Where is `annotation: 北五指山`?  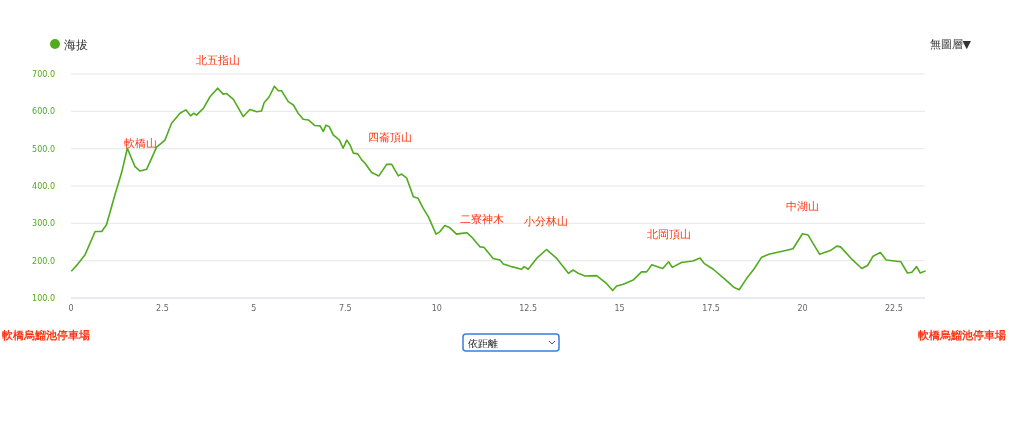
annotation: 北五指山 is located at coordinates (217, 61).